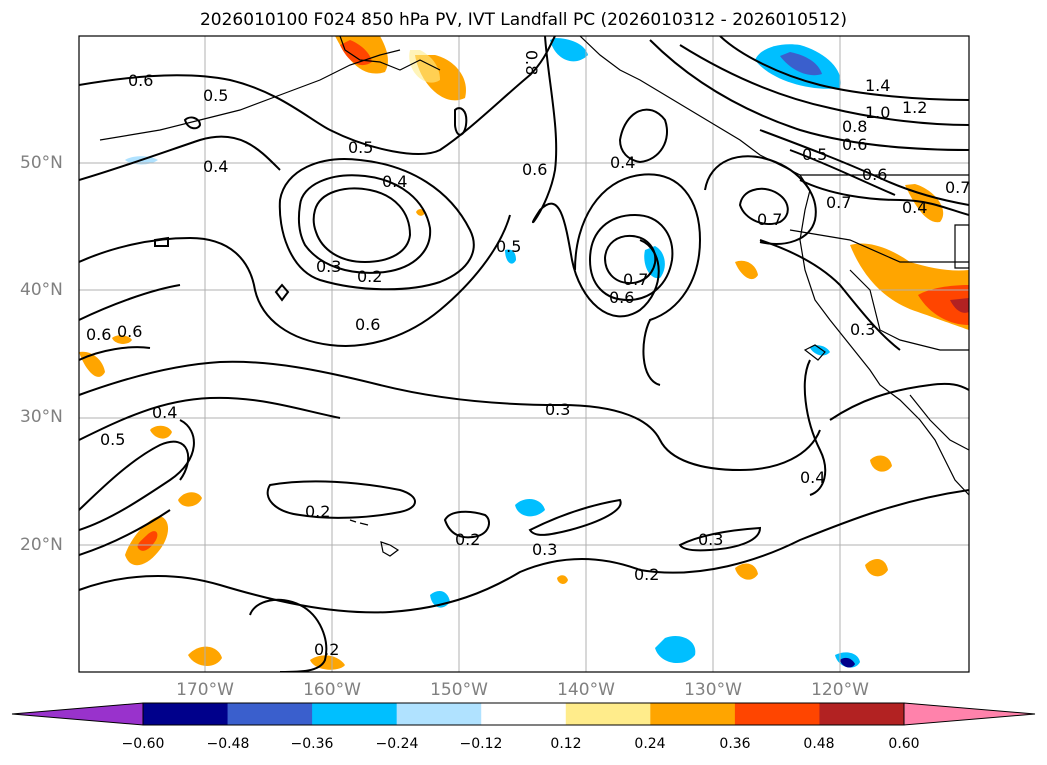  I want to click on colorbar-tick: 0.36, so click(735, 744).